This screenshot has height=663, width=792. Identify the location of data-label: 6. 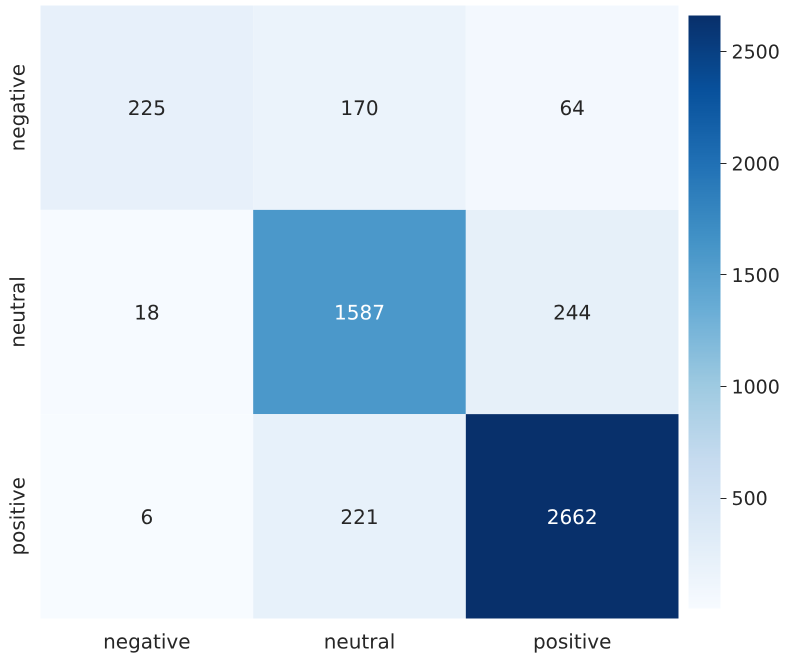
(147, 516).